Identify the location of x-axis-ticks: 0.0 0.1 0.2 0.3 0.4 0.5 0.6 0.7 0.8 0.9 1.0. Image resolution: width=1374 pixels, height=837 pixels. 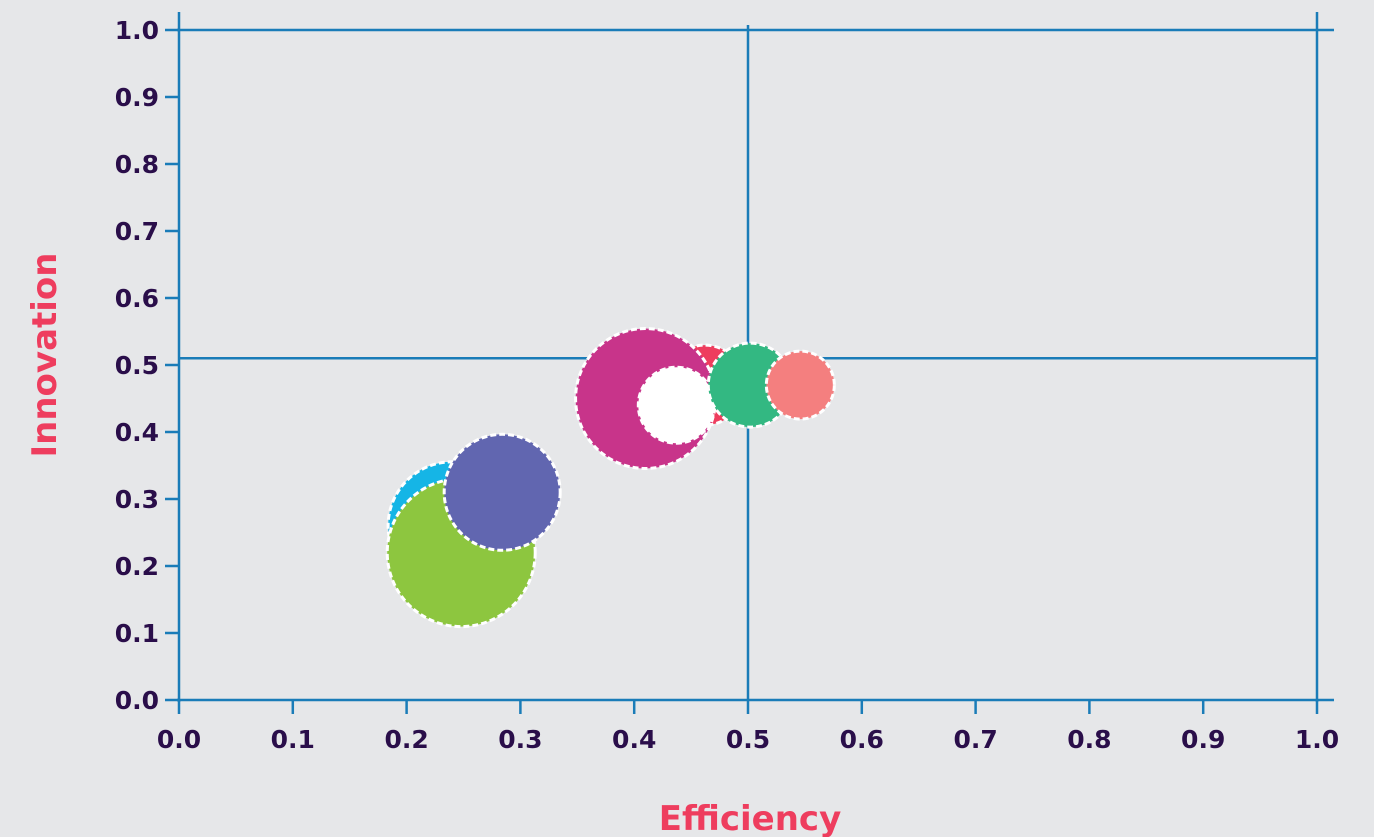
(748, 727).